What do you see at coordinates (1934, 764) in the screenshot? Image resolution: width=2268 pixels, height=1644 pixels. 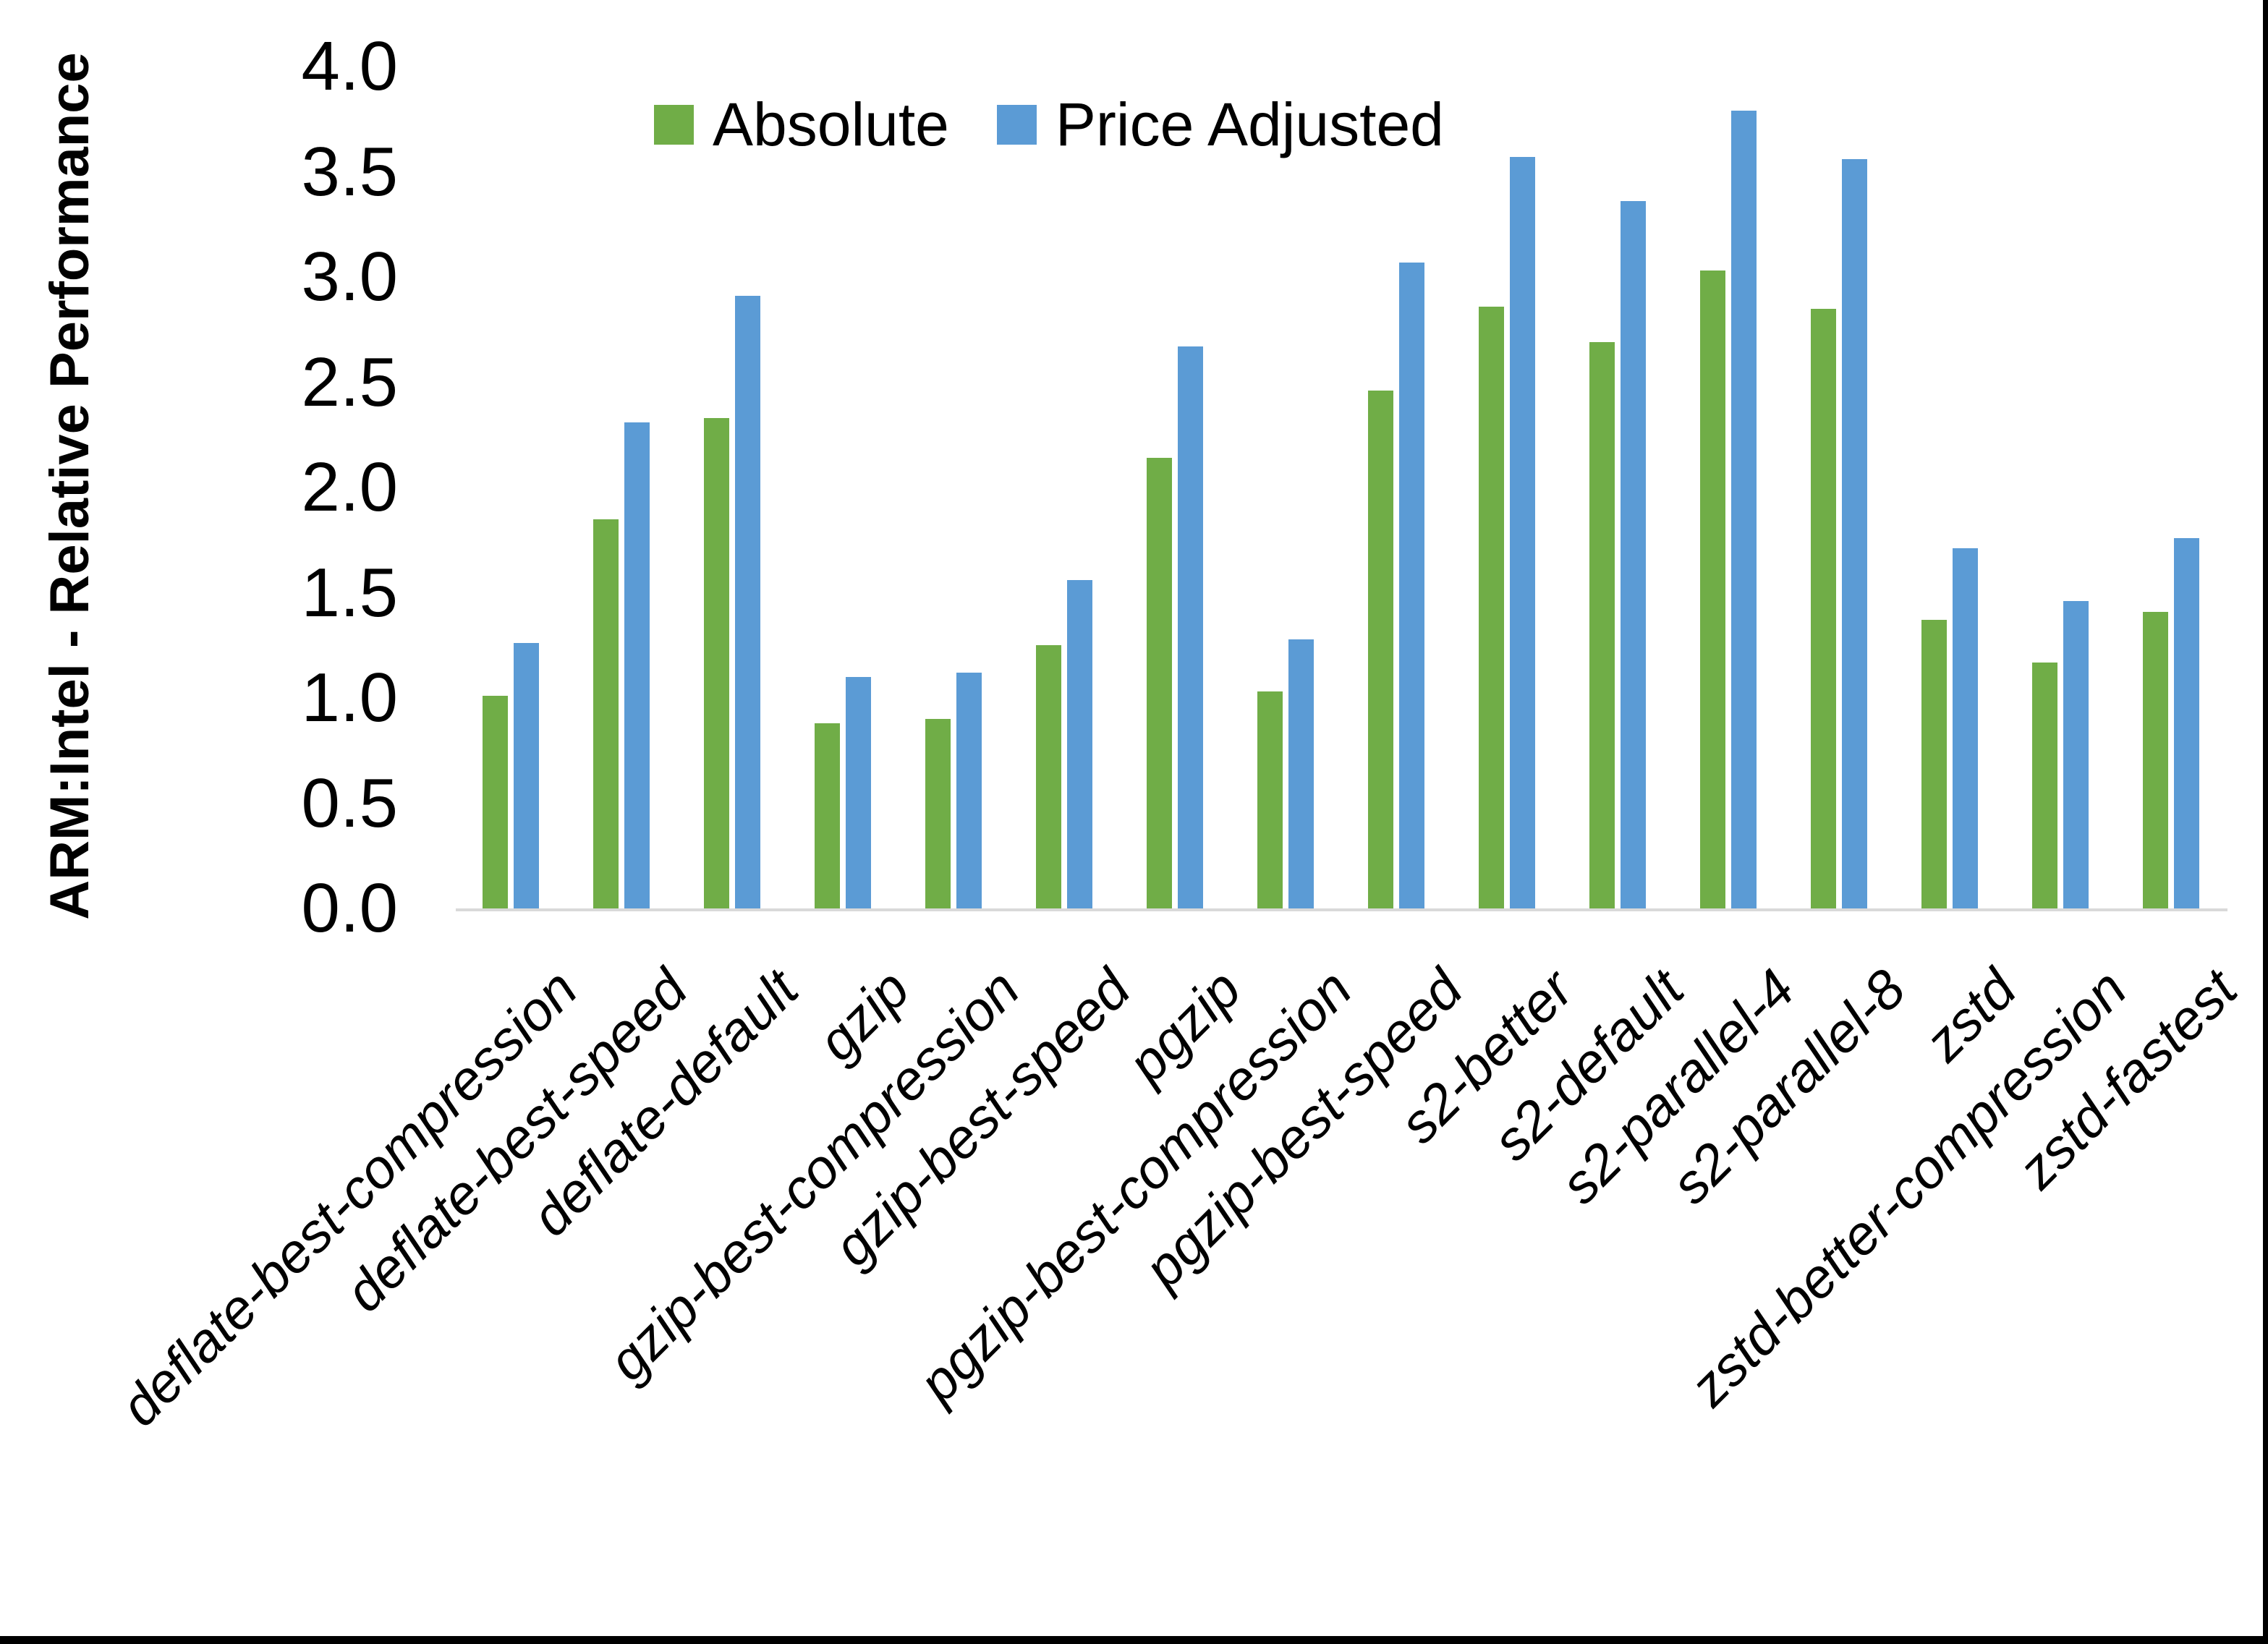 I see `bar-absolute-zstd` at bounding box center [1934, 764].